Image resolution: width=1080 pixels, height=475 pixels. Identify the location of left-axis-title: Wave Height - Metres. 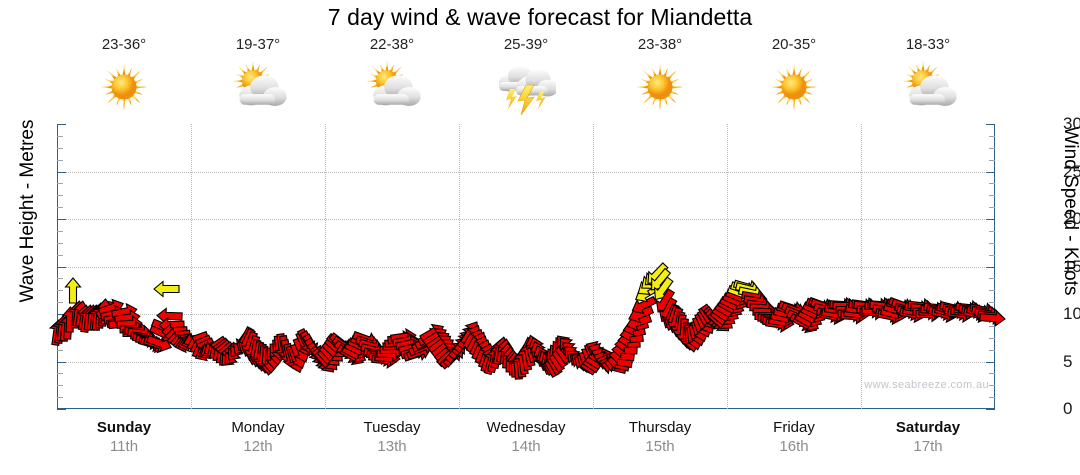
(27, 211).